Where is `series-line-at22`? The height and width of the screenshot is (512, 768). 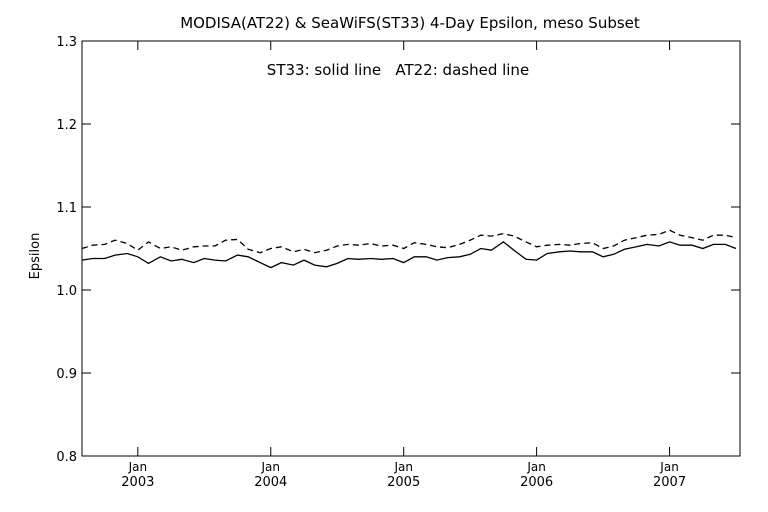 series-line-at22 is located at coordinates (409, 241).